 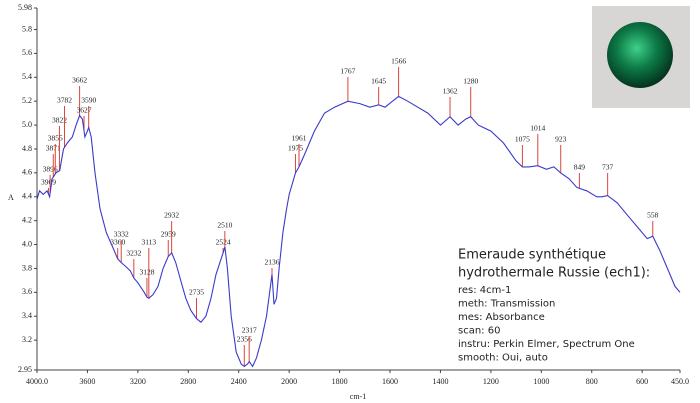 I want to click on peak-label: 3782, so click(x=64, y=100).